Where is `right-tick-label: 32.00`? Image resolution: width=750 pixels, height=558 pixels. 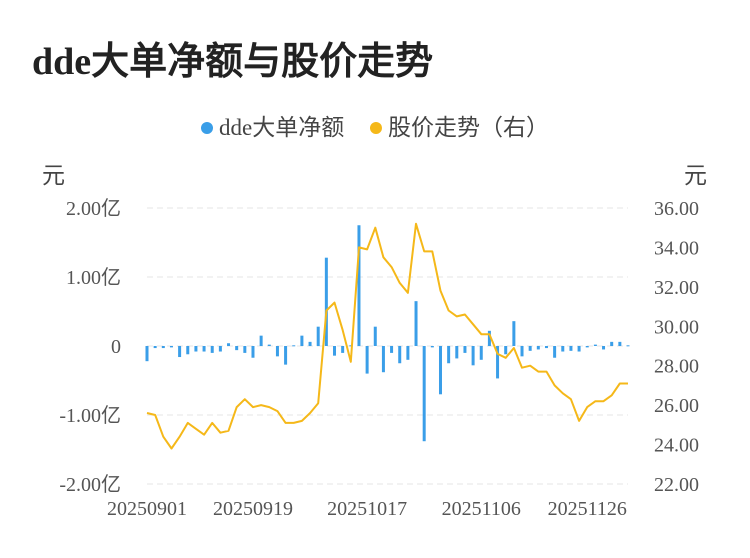 right-tick-label: 32.00 is located at coordinates (676, 288).